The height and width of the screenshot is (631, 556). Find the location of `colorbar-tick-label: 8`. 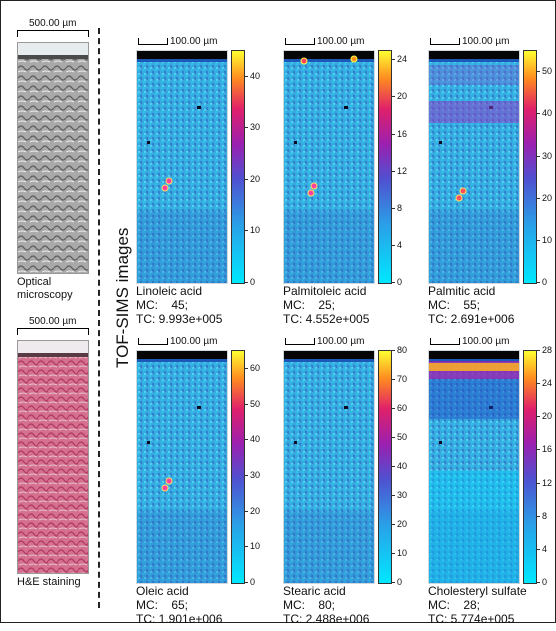

colorbar-tick-label: 8 is located at coordinates (545, 515).